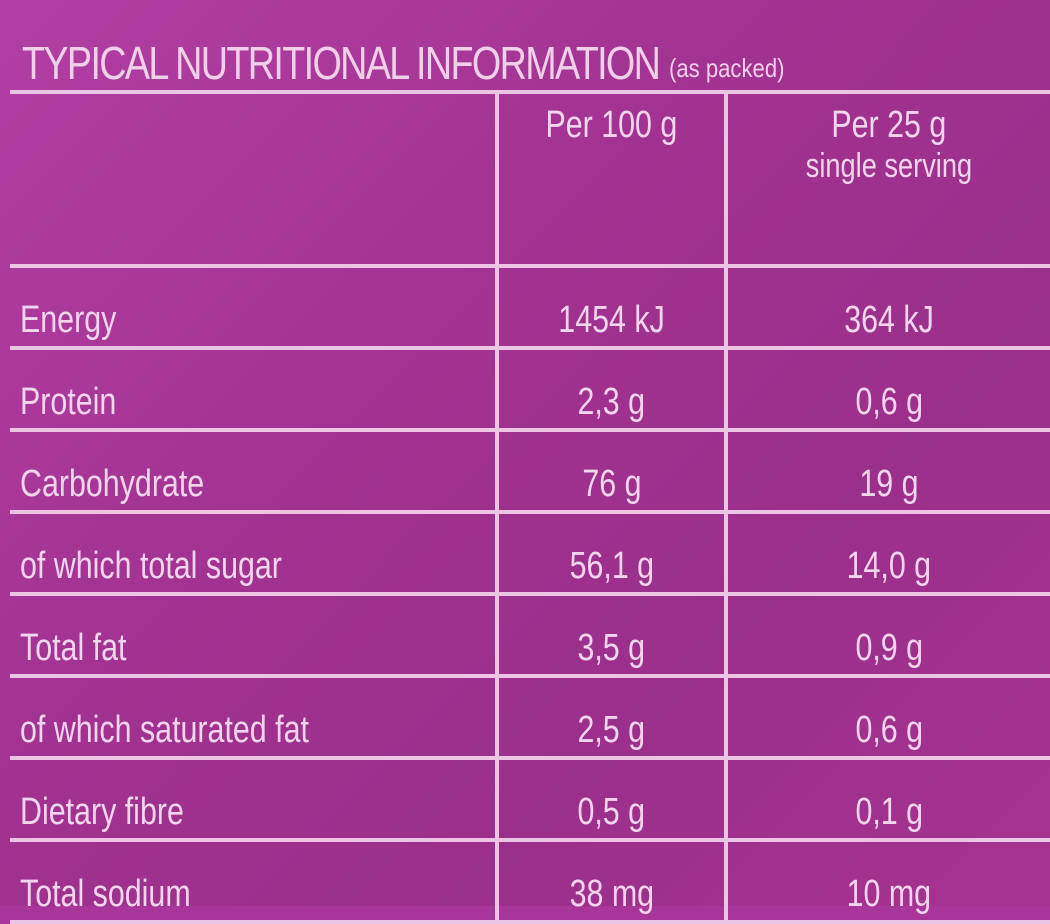  Describe the element at coordinates (611, 389) in the screenshot. I see `value-per-100g: 2,3 g` at that location.